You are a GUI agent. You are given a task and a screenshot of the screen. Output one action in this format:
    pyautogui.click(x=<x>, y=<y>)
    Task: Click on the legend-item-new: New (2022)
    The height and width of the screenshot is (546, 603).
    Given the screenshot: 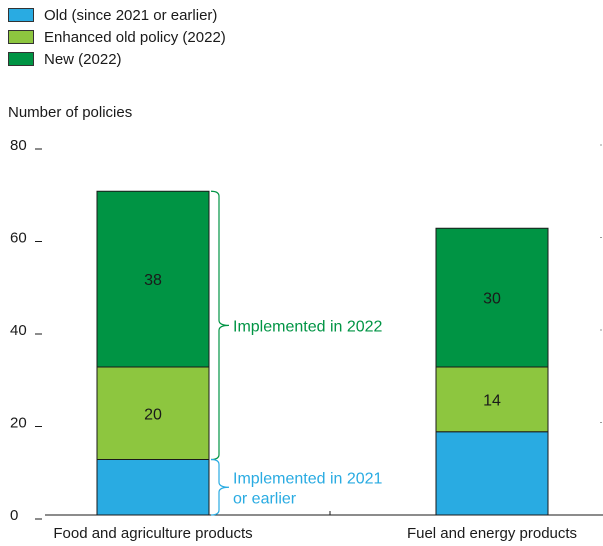 What is the action you would take?
    pyautogui.click(x=117, y=59)
    